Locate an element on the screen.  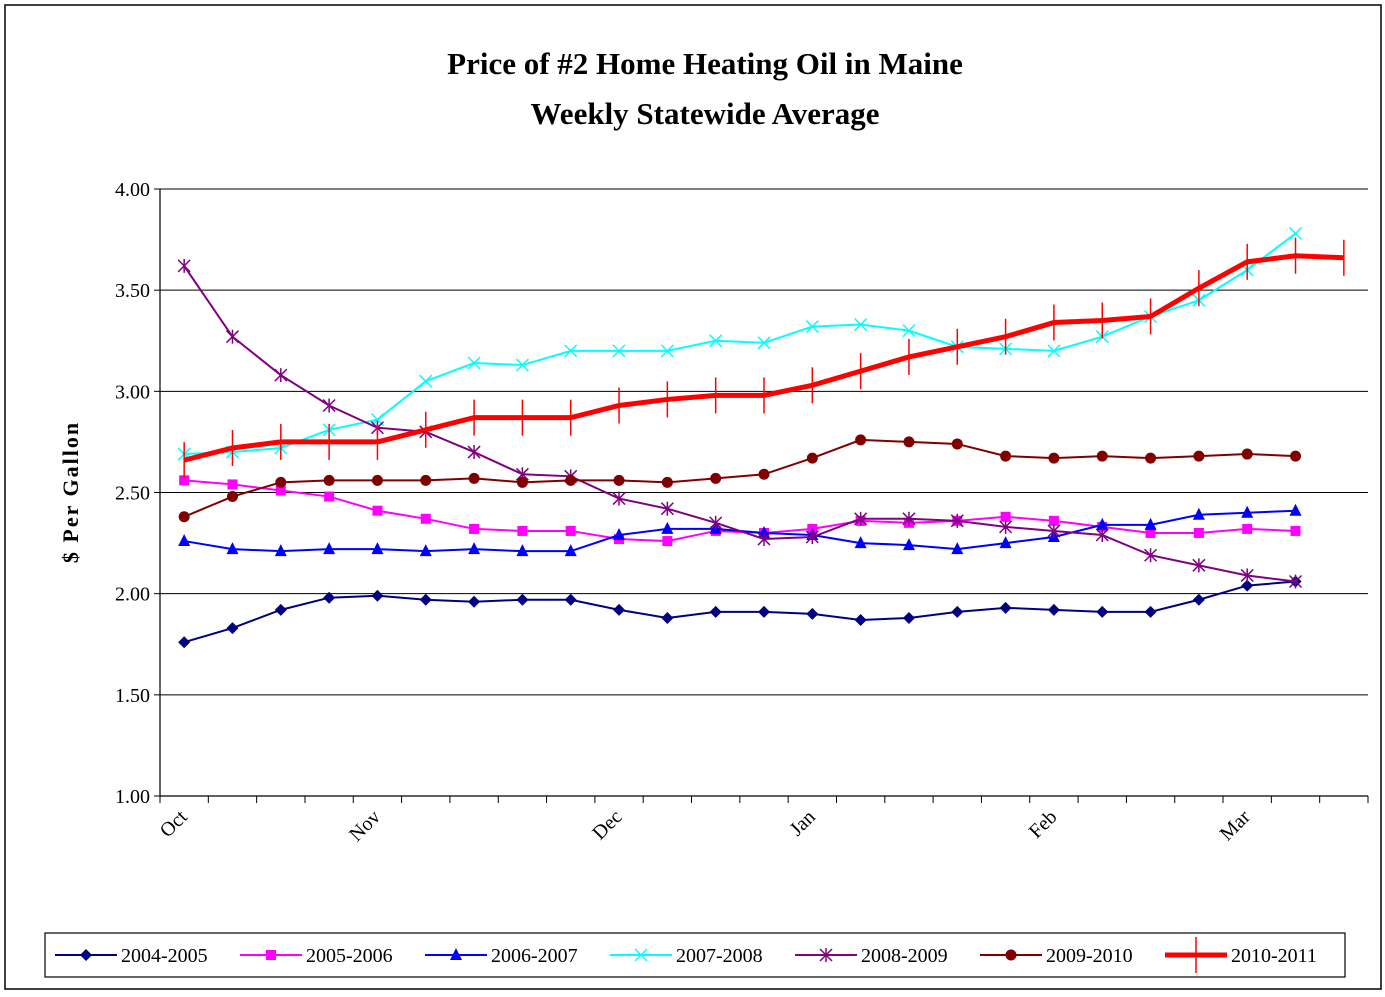
y-axis-label: $ Per Gallon is located at coordinates (70, 492).